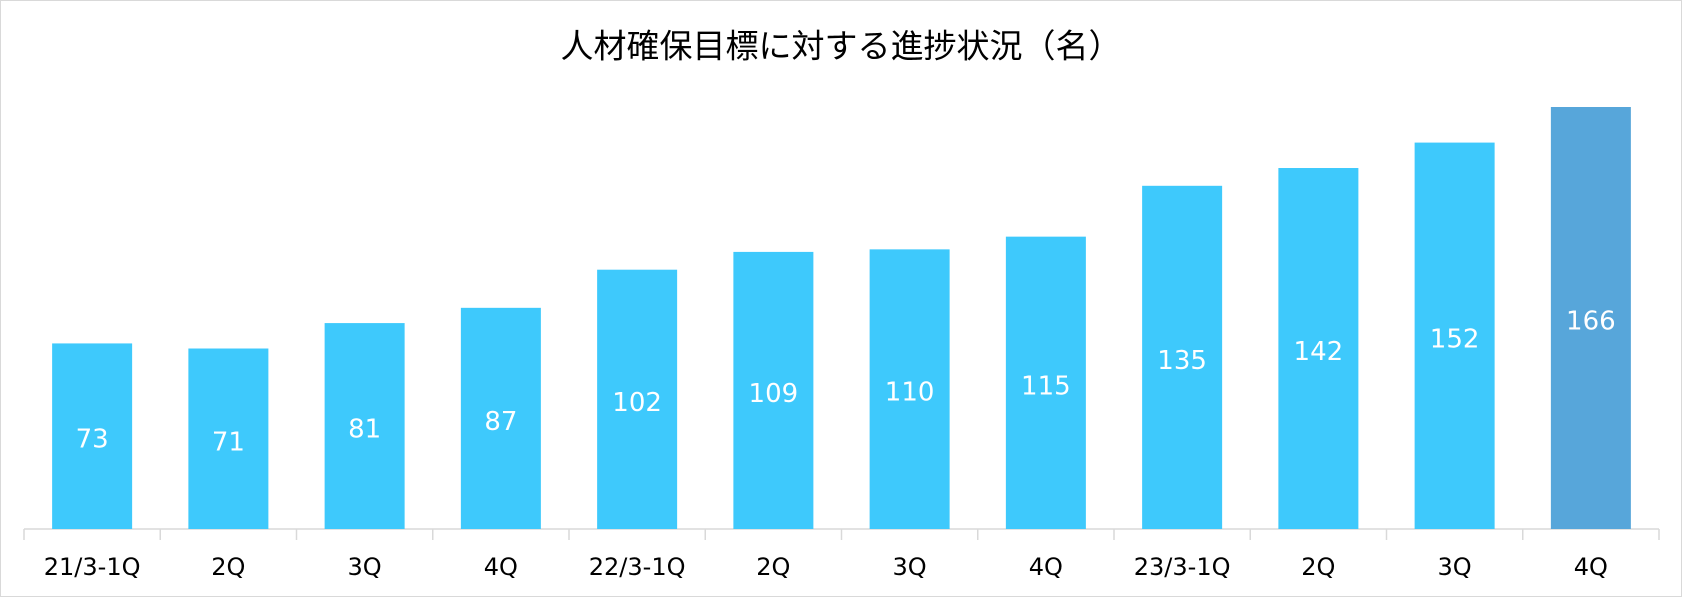  Describe the element at coordinates (1455, 339) in the screenshot. I see `value-label: 152` at that location.